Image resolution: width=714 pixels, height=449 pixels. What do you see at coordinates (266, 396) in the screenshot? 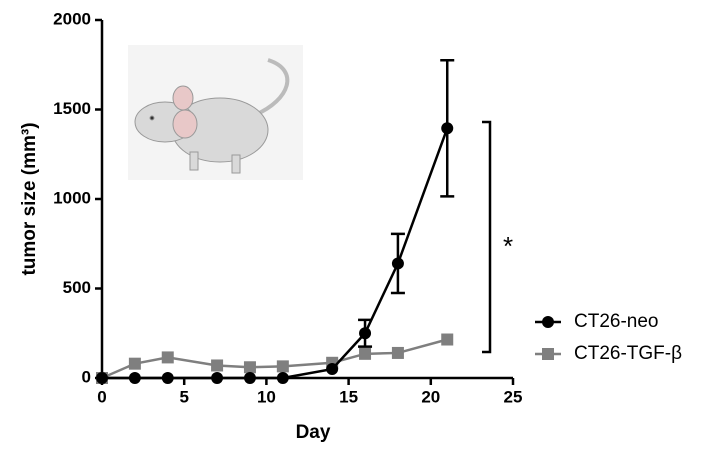
I see `x-tick-label: 10` at bounding box center [266, 396].